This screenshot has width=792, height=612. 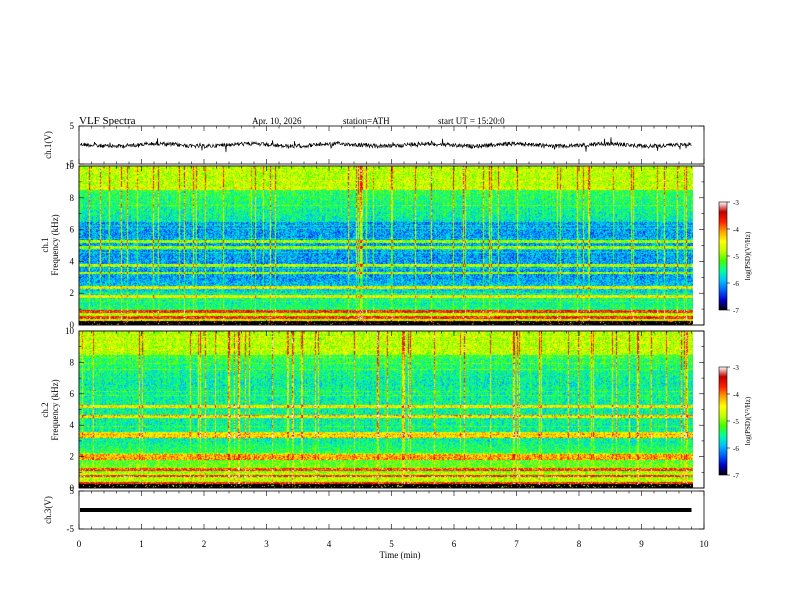 I want to click on figure-title: VLF Spectra, so click(x=107, y=121).